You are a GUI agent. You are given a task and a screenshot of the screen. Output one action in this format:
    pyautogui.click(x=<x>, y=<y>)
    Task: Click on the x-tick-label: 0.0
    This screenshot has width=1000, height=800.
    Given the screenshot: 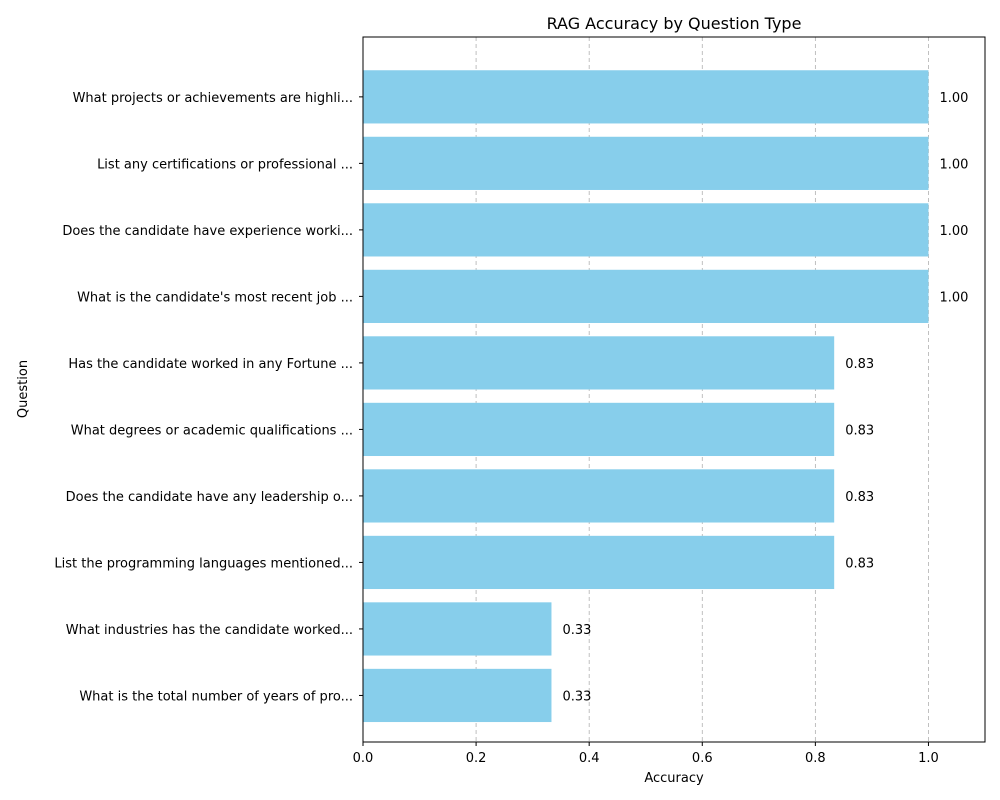 What is the action you would take?
    pyautogui.click(x=363, y=758)
    